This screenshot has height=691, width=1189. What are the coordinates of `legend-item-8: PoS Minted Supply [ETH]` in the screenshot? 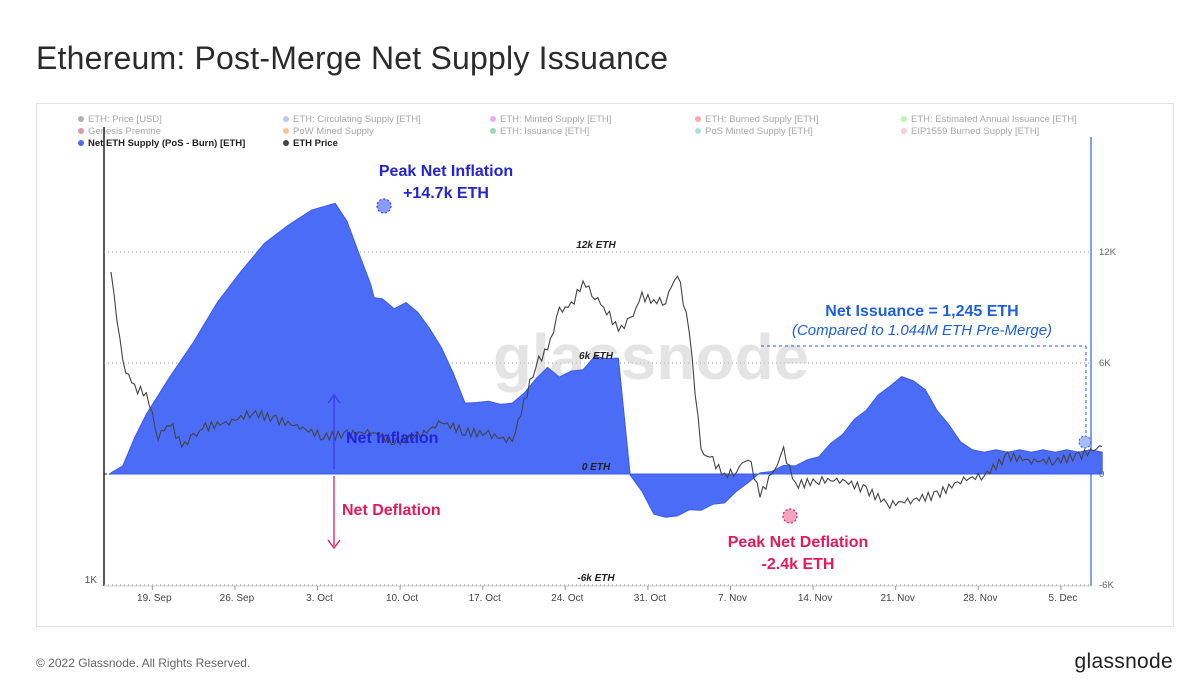 It's located at (759, 131).